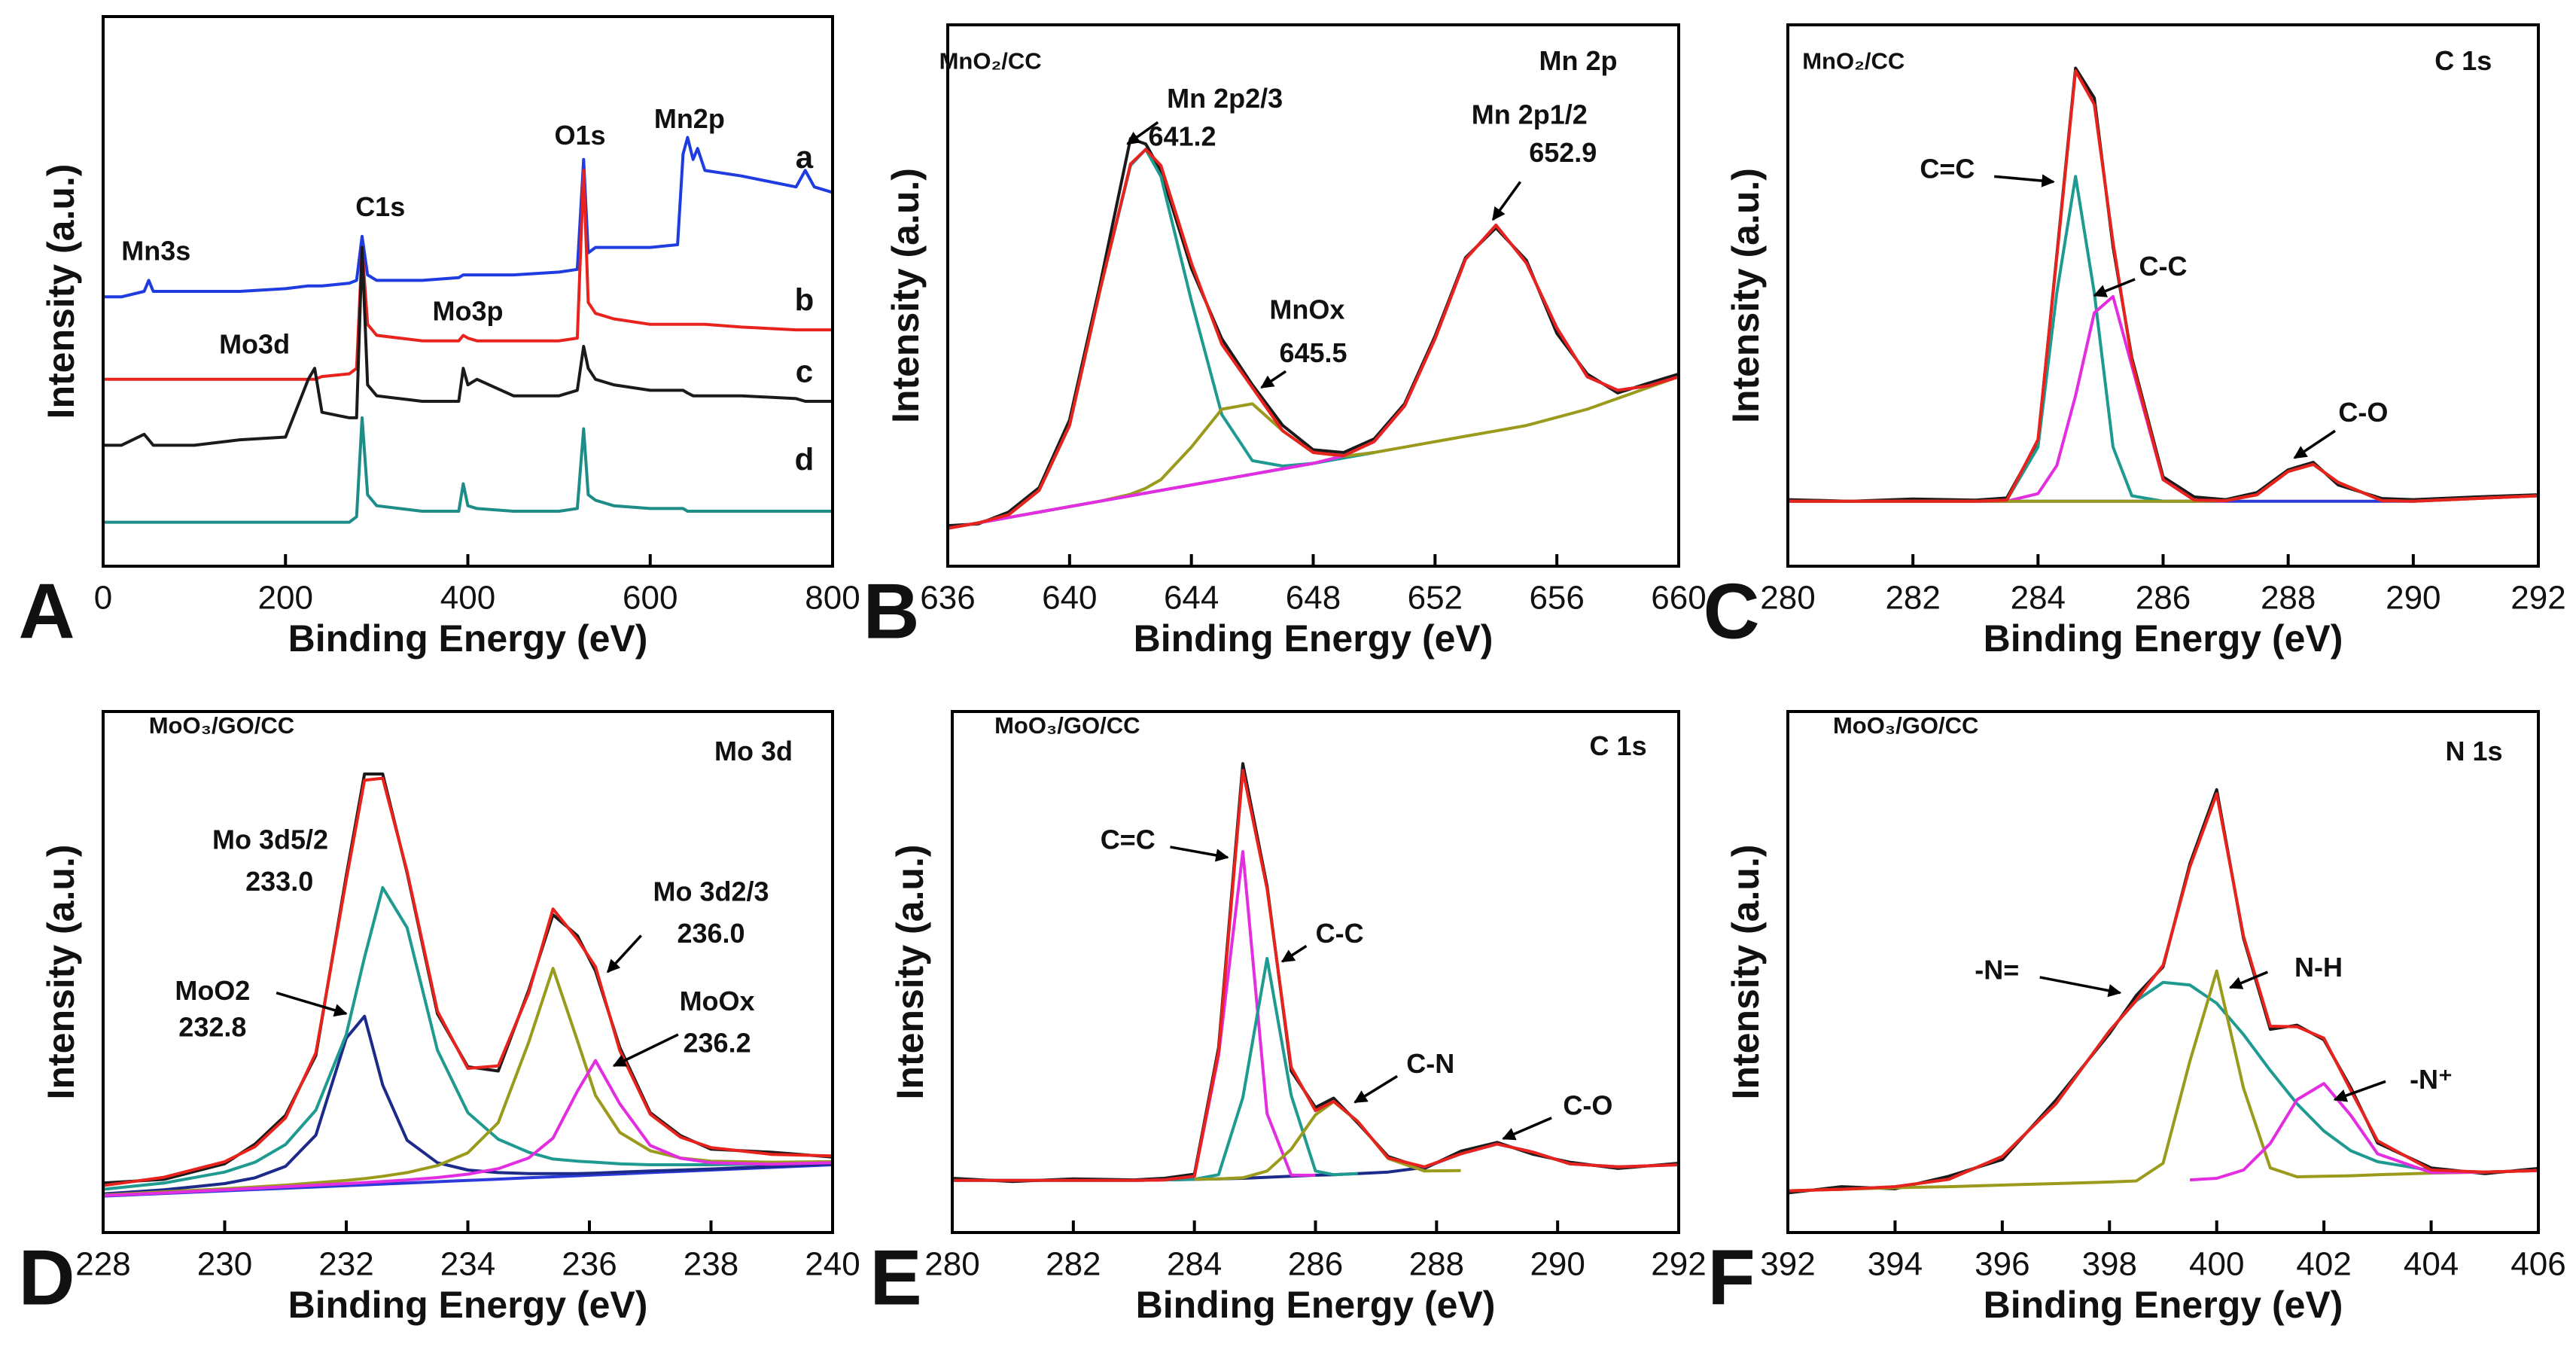 This screenshot has height=1356, width=2576. What do you see at coordinates (225, 1264) in the screenshot?
I see `x-tick-label: 230` at bounding box center [225, 1264].